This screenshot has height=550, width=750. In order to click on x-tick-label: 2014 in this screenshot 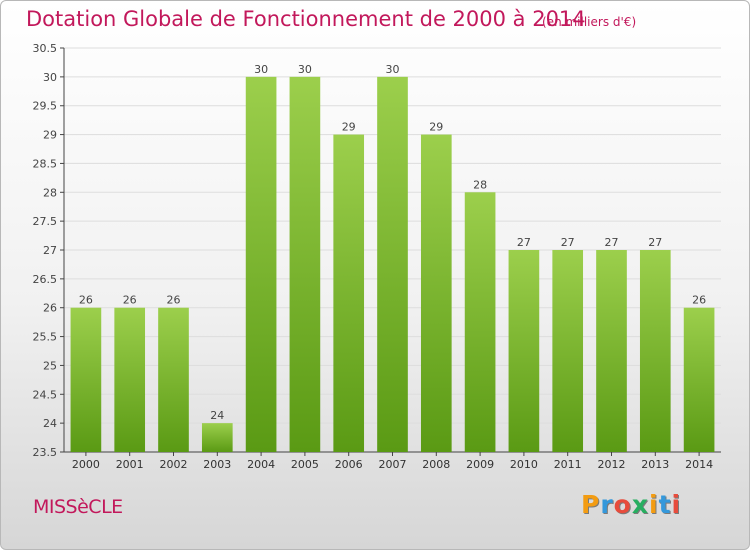, I will do `click(699, 464)`.